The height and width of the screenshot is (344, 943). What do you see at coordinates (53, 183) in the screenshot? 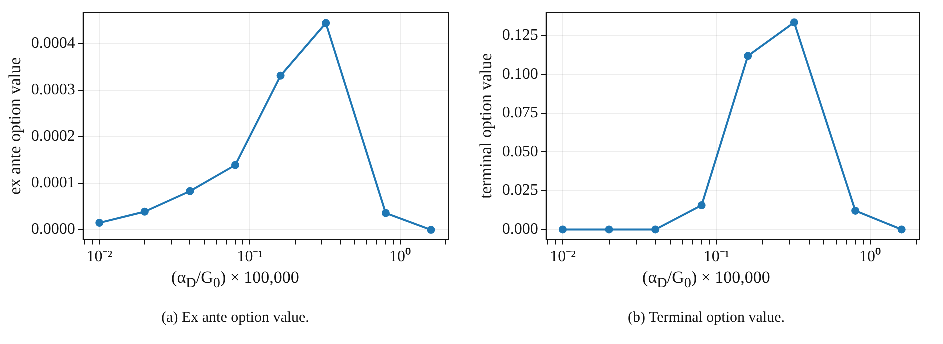
I see `y-tick-label: 0.0001` at bounding box center [53, 183].